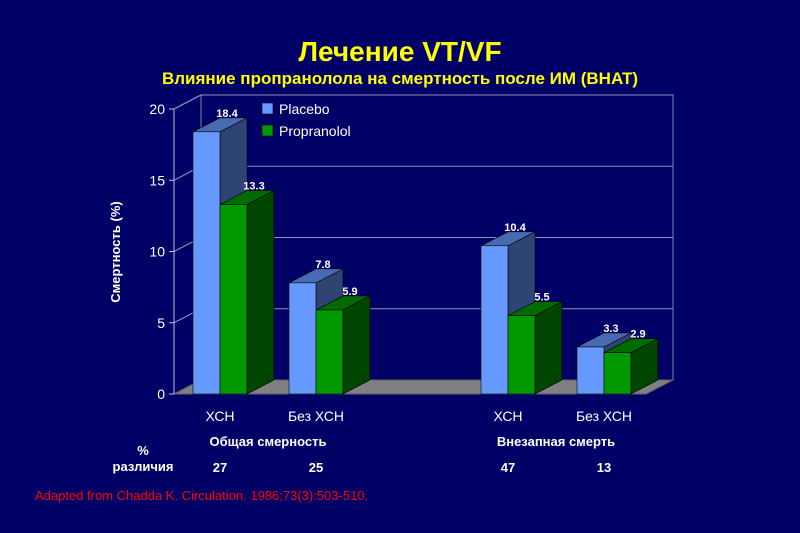 This screenshot has height=533, width=800. What do you see at coordinates (187, 102) in the screenshot?
I see `gridline-side` at bounding box center [187, 102].